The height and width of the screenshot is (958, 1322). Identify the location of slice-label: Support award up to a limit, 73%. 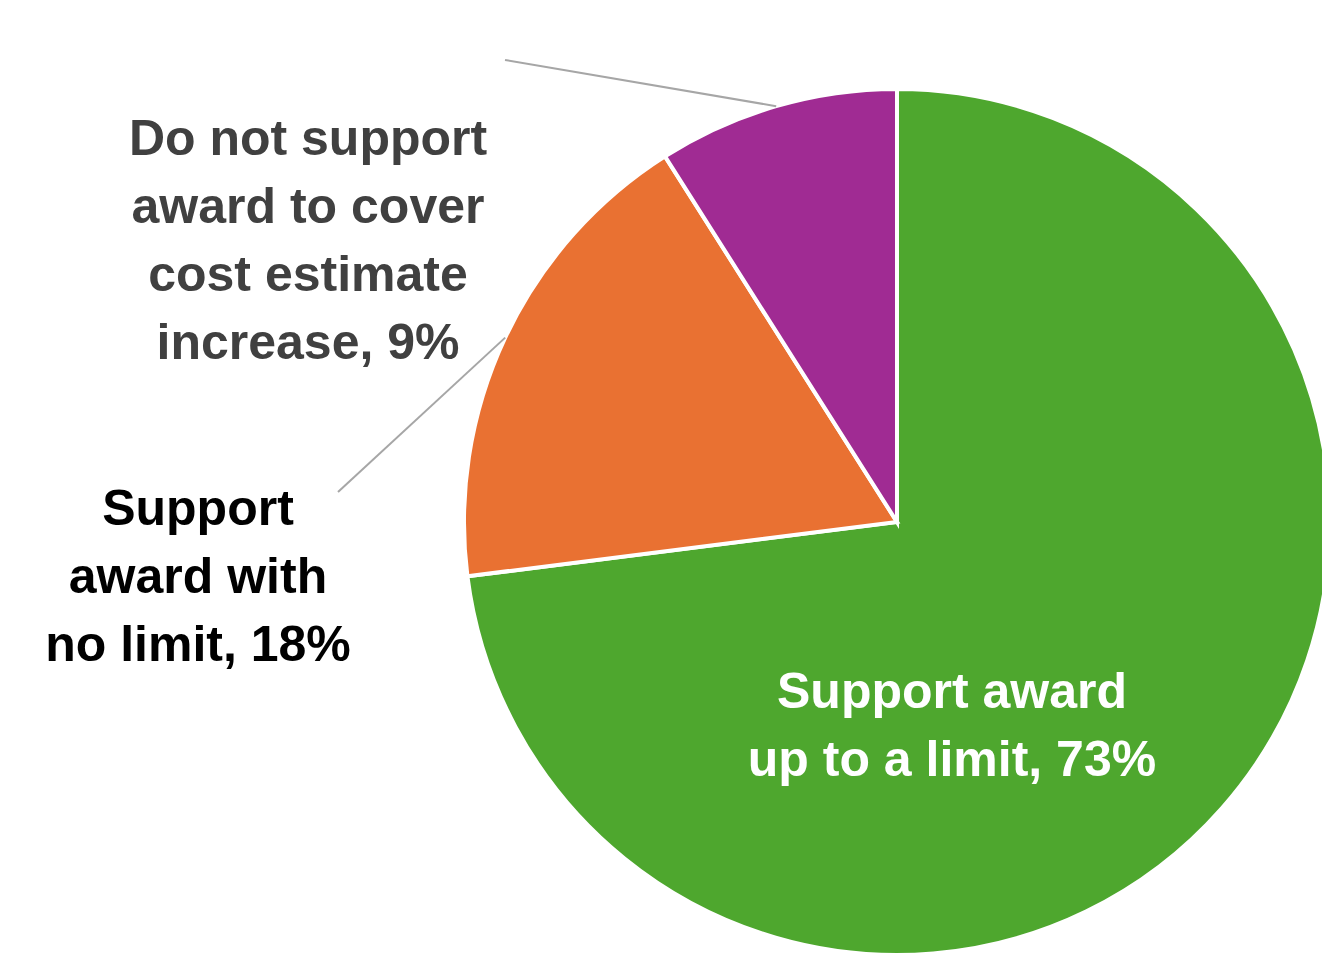
(952, 725).